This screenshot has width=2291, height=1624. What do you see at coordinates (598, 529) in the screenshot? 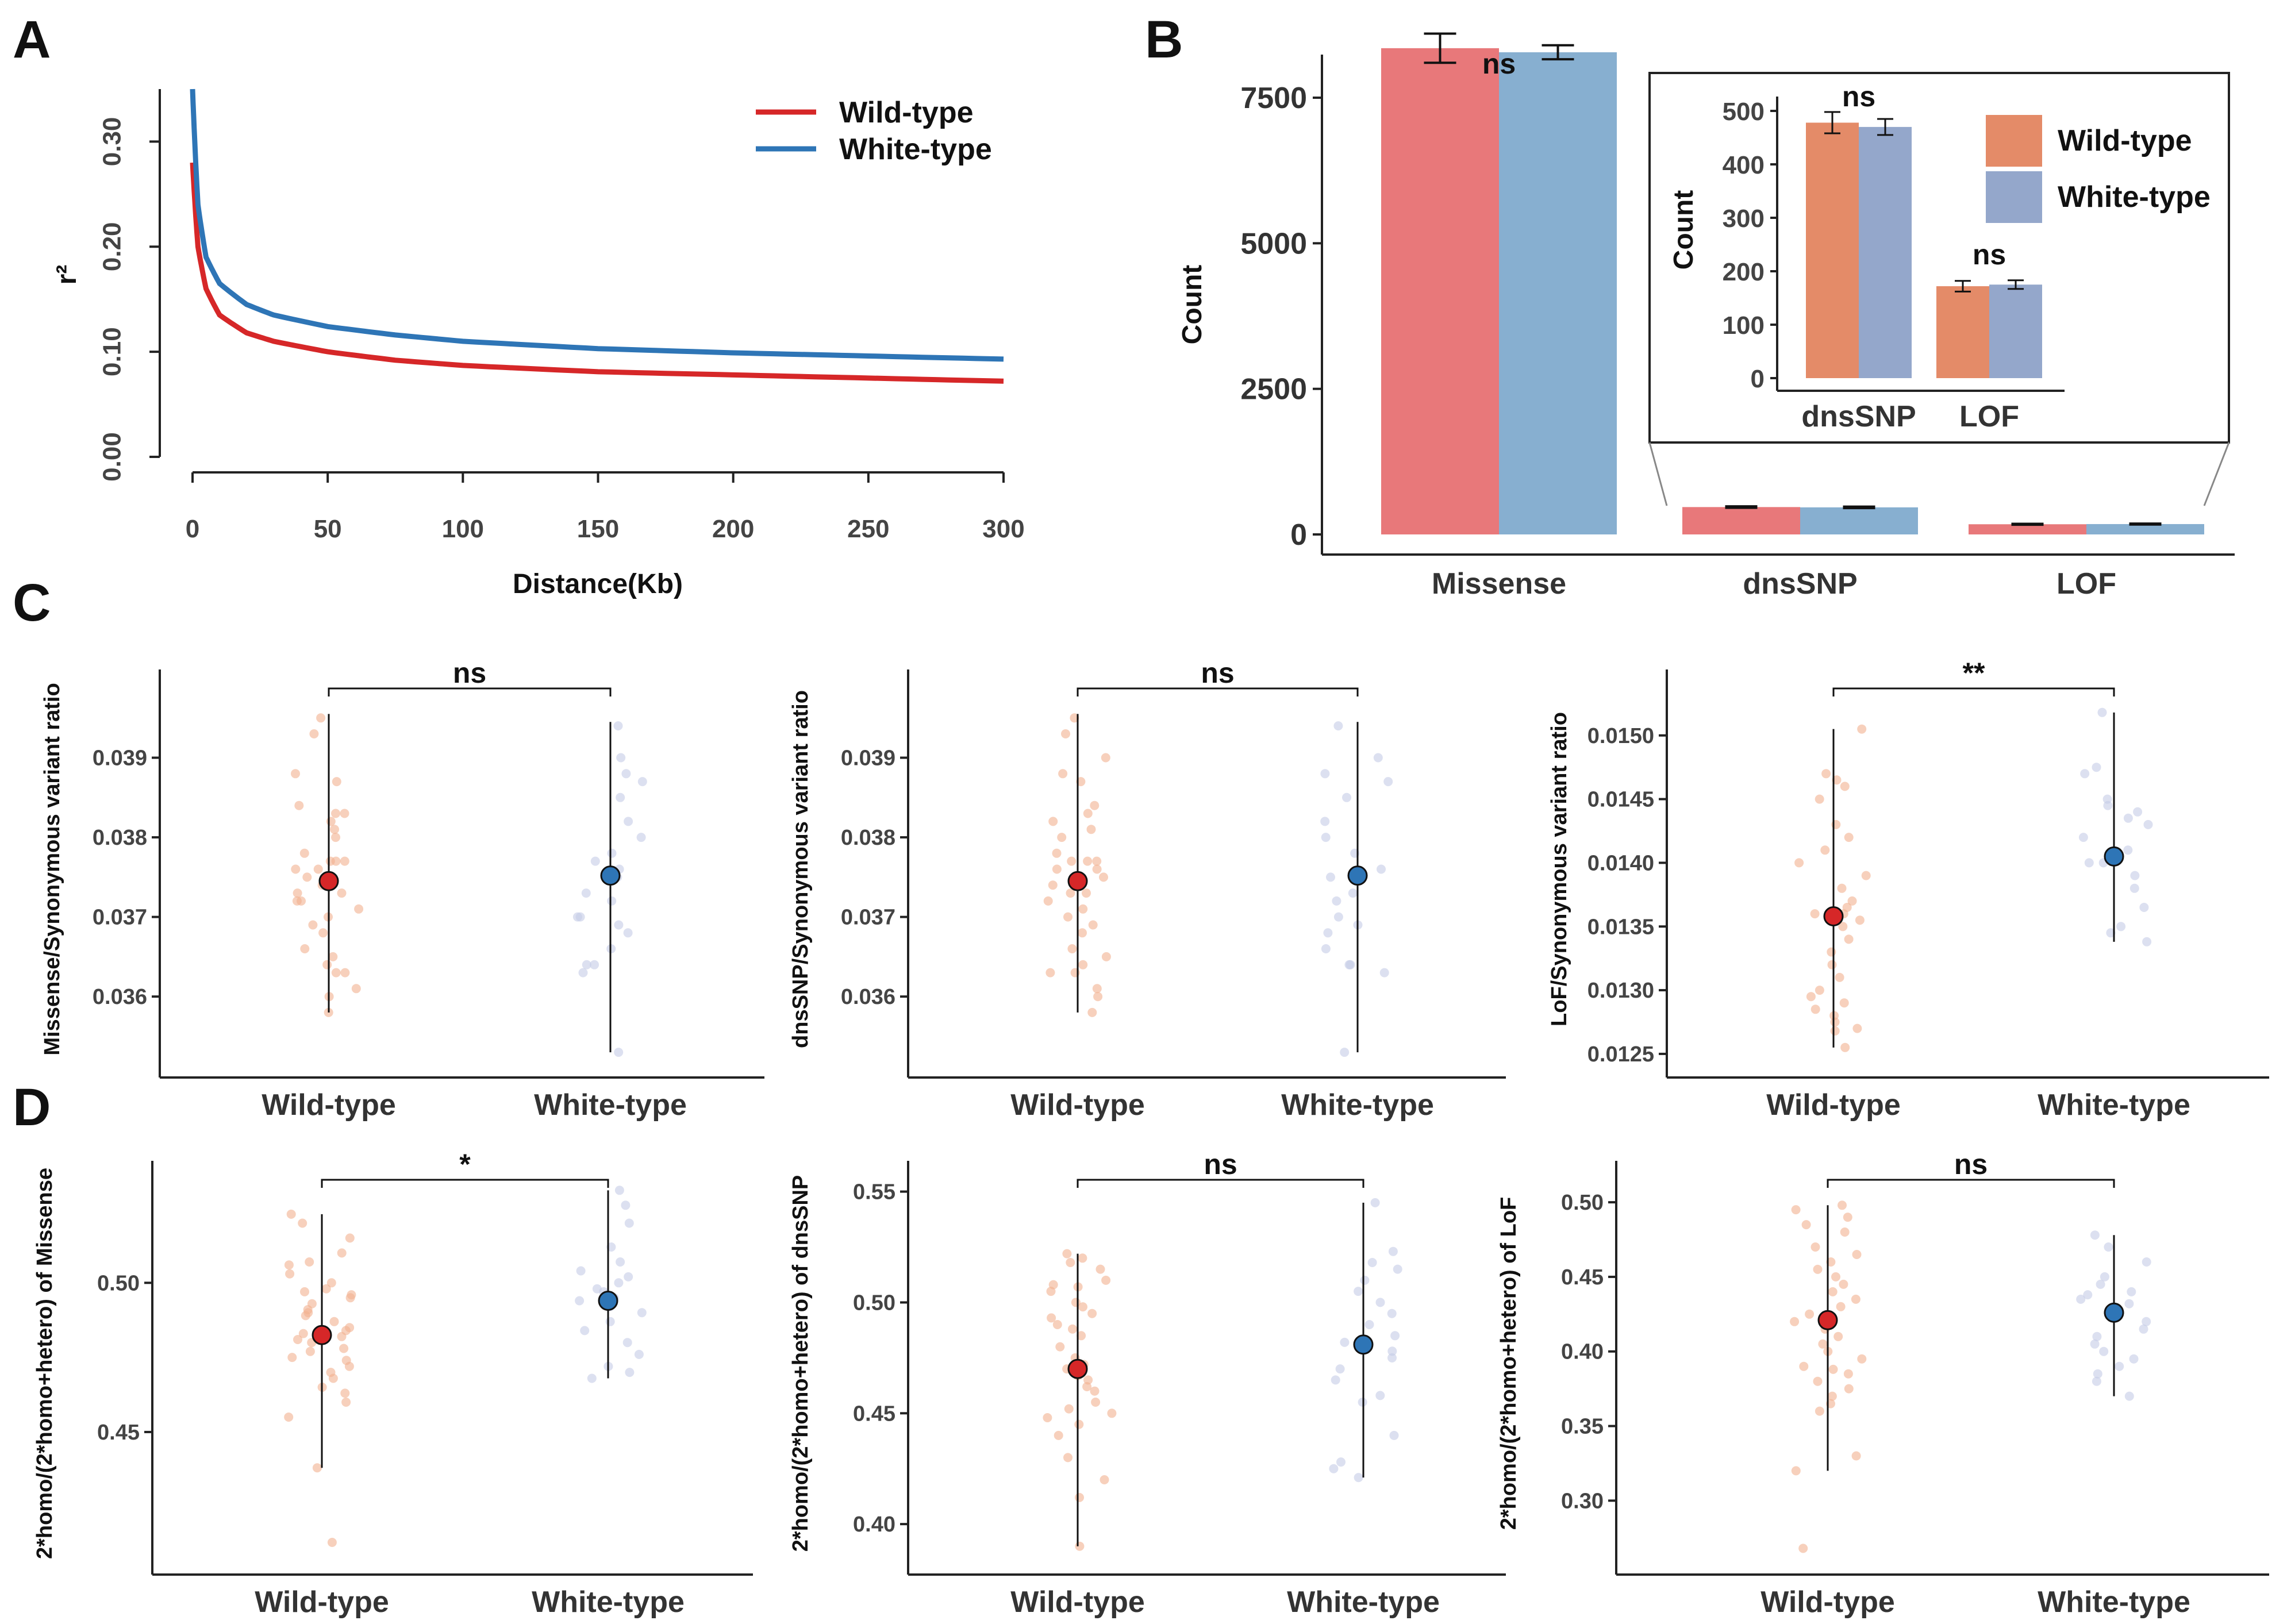
I see `x-tick-label: 150` at bounding box center [598, 529].